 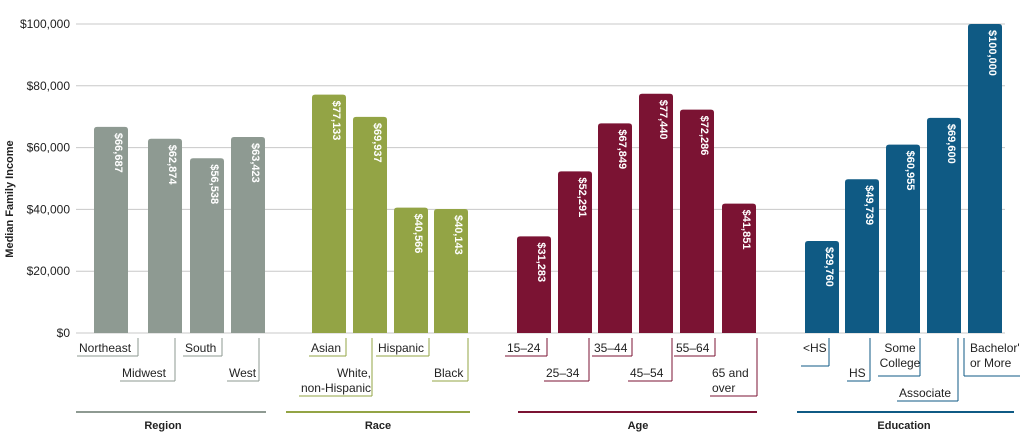 What do you see at coordinates (45, 24) in the screenshot?
I see `y-tick-label: $100,000` at bounding box center [45, 24].